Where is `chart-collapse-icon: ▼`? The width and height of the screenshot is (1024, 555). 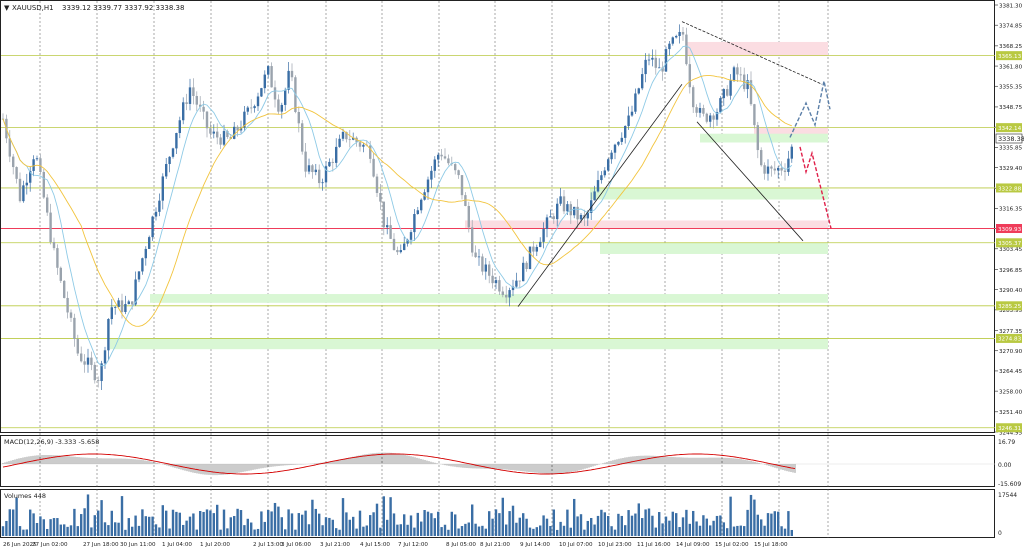
chart-collapse-icon: ▼ is located at coordinates (7, 8).